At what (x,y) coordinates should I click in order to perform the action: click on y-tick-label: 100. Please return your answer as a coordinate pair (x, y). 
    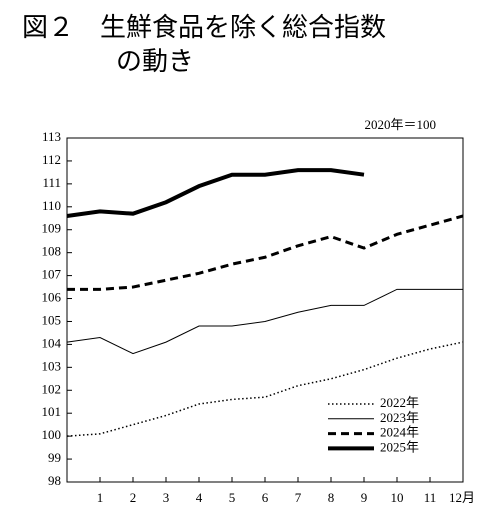
    Looking at the image, I should click on (52, 434).